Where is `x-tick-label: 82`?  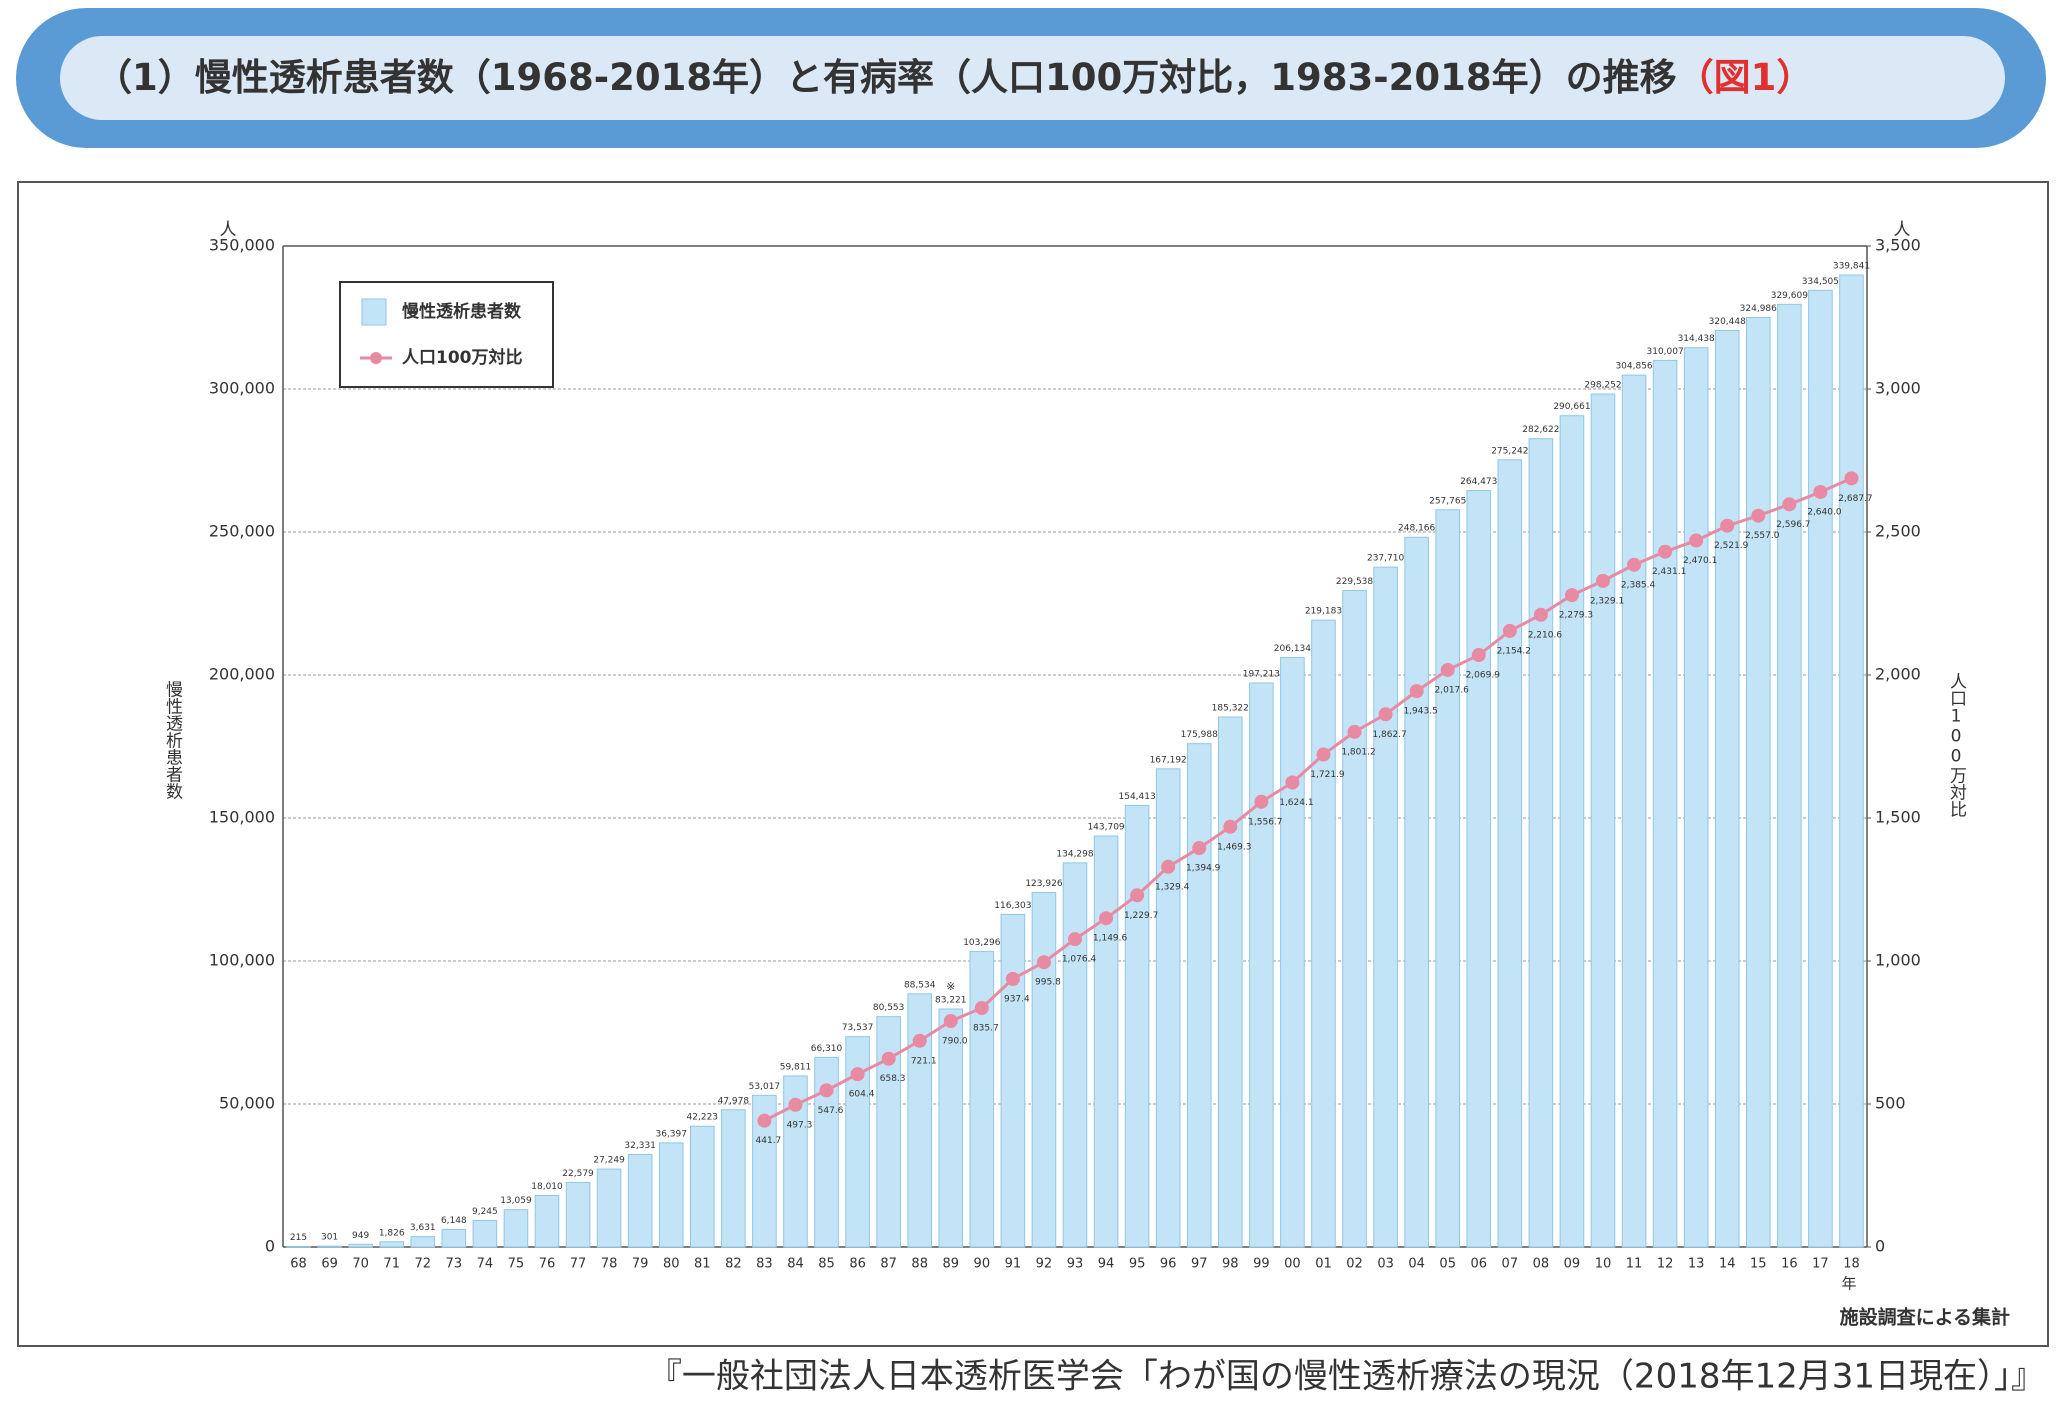 x-tick-label: 82 is located at coordinates (733, 1264).